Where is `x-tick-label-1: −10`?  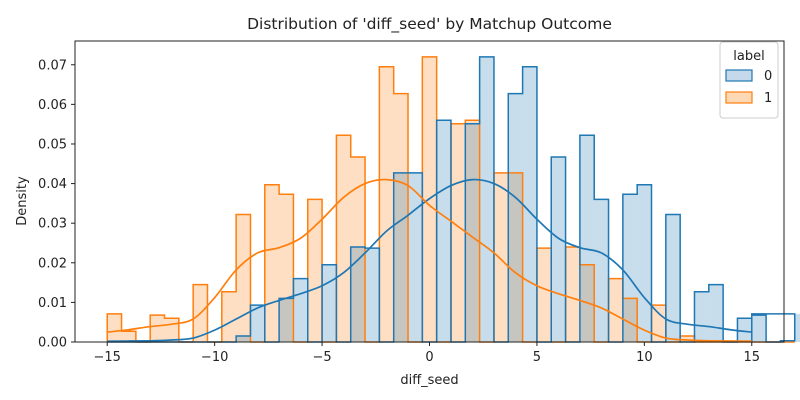
x-tick-label-1: −10 is located at coordinates (214, 357).